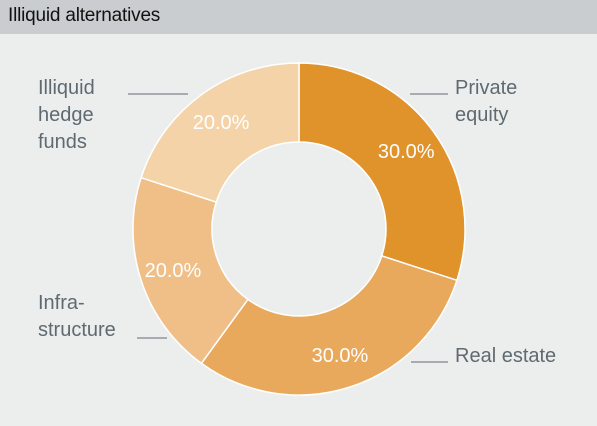  I want to click on category-label-infra-structure: Infra-structure, so click(77, 316).